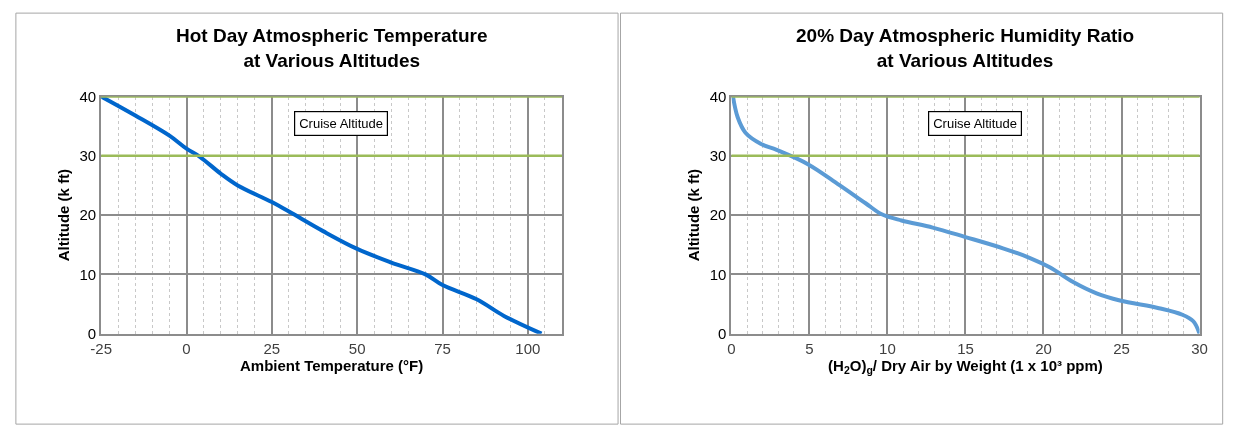 The height and width of the screenshot is (428, 1238). I want to click on x-tick-label: -25, so click(101, 348).